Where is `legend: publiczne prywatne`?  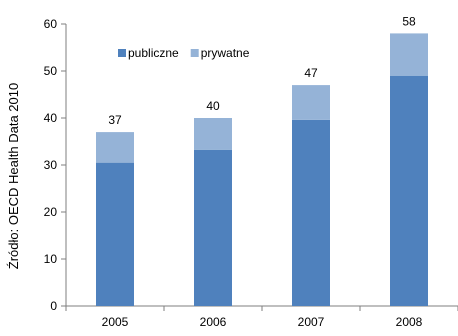 legend: publiczne prywatne is located at coordinates (184, 53).